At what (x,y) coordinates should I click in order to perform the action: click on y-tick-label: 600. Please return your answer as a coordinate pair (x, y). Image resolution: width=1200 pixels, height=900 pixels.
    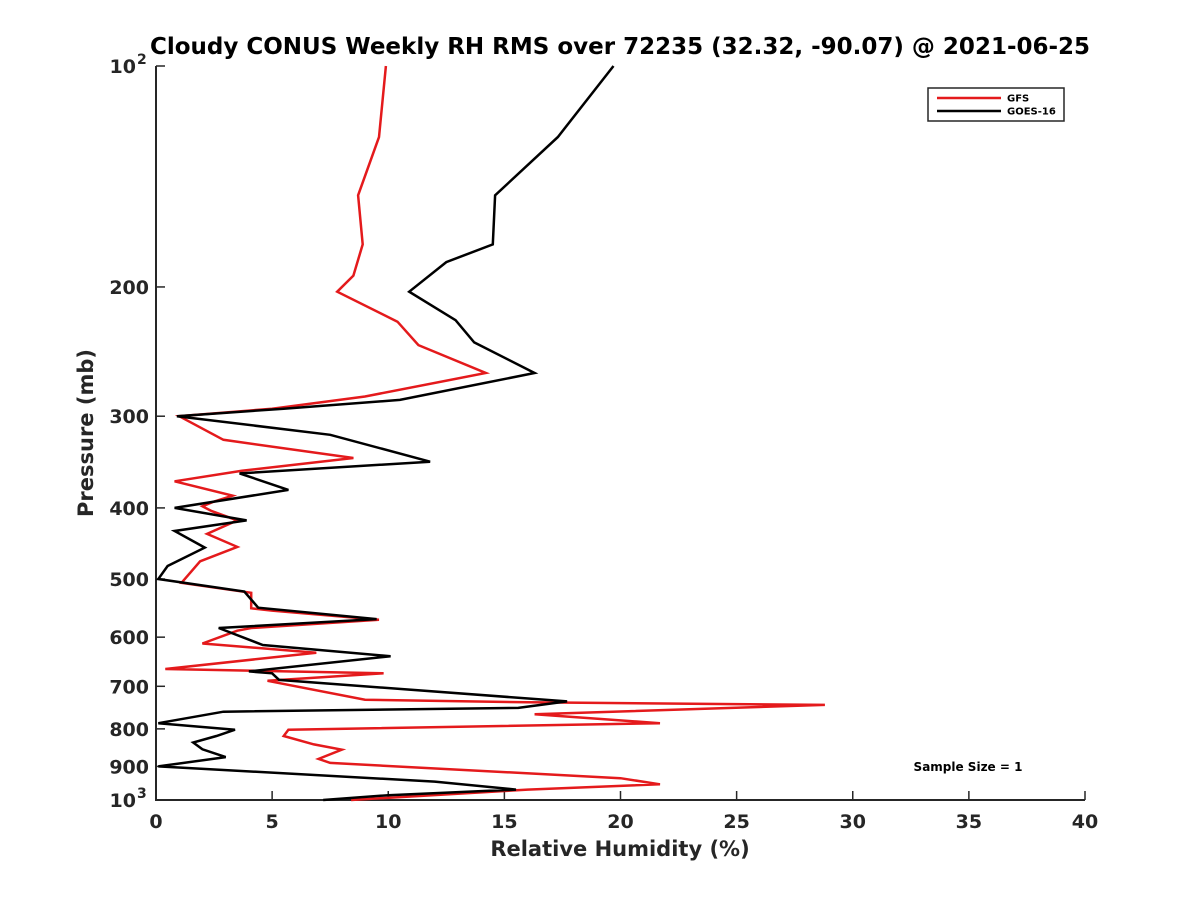
    Looking at the image, I should click on (129, 638).